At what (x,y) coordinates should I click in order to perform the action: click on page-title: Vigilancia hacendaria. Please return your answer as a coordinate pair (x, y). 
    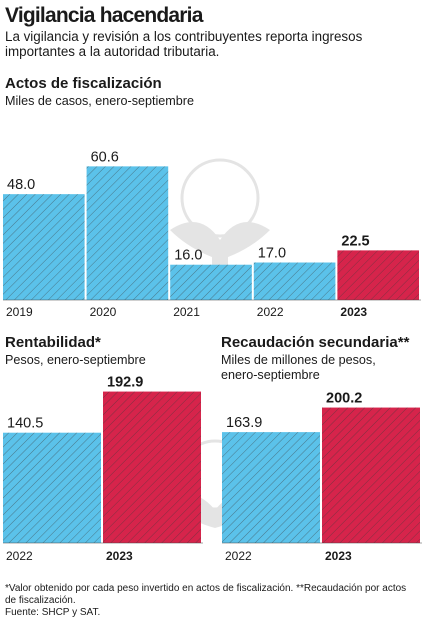
    Looking at the image, I should click on (104, 15).